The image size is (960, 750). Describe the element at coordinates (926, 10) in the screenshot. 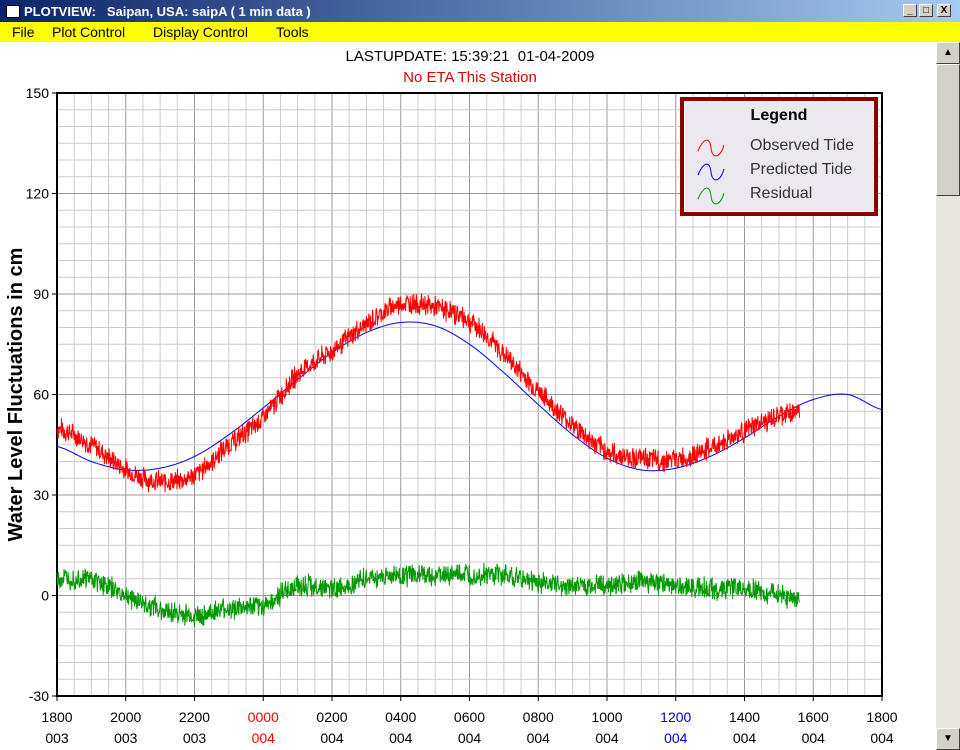

I see `maximize-button: □` at that location.